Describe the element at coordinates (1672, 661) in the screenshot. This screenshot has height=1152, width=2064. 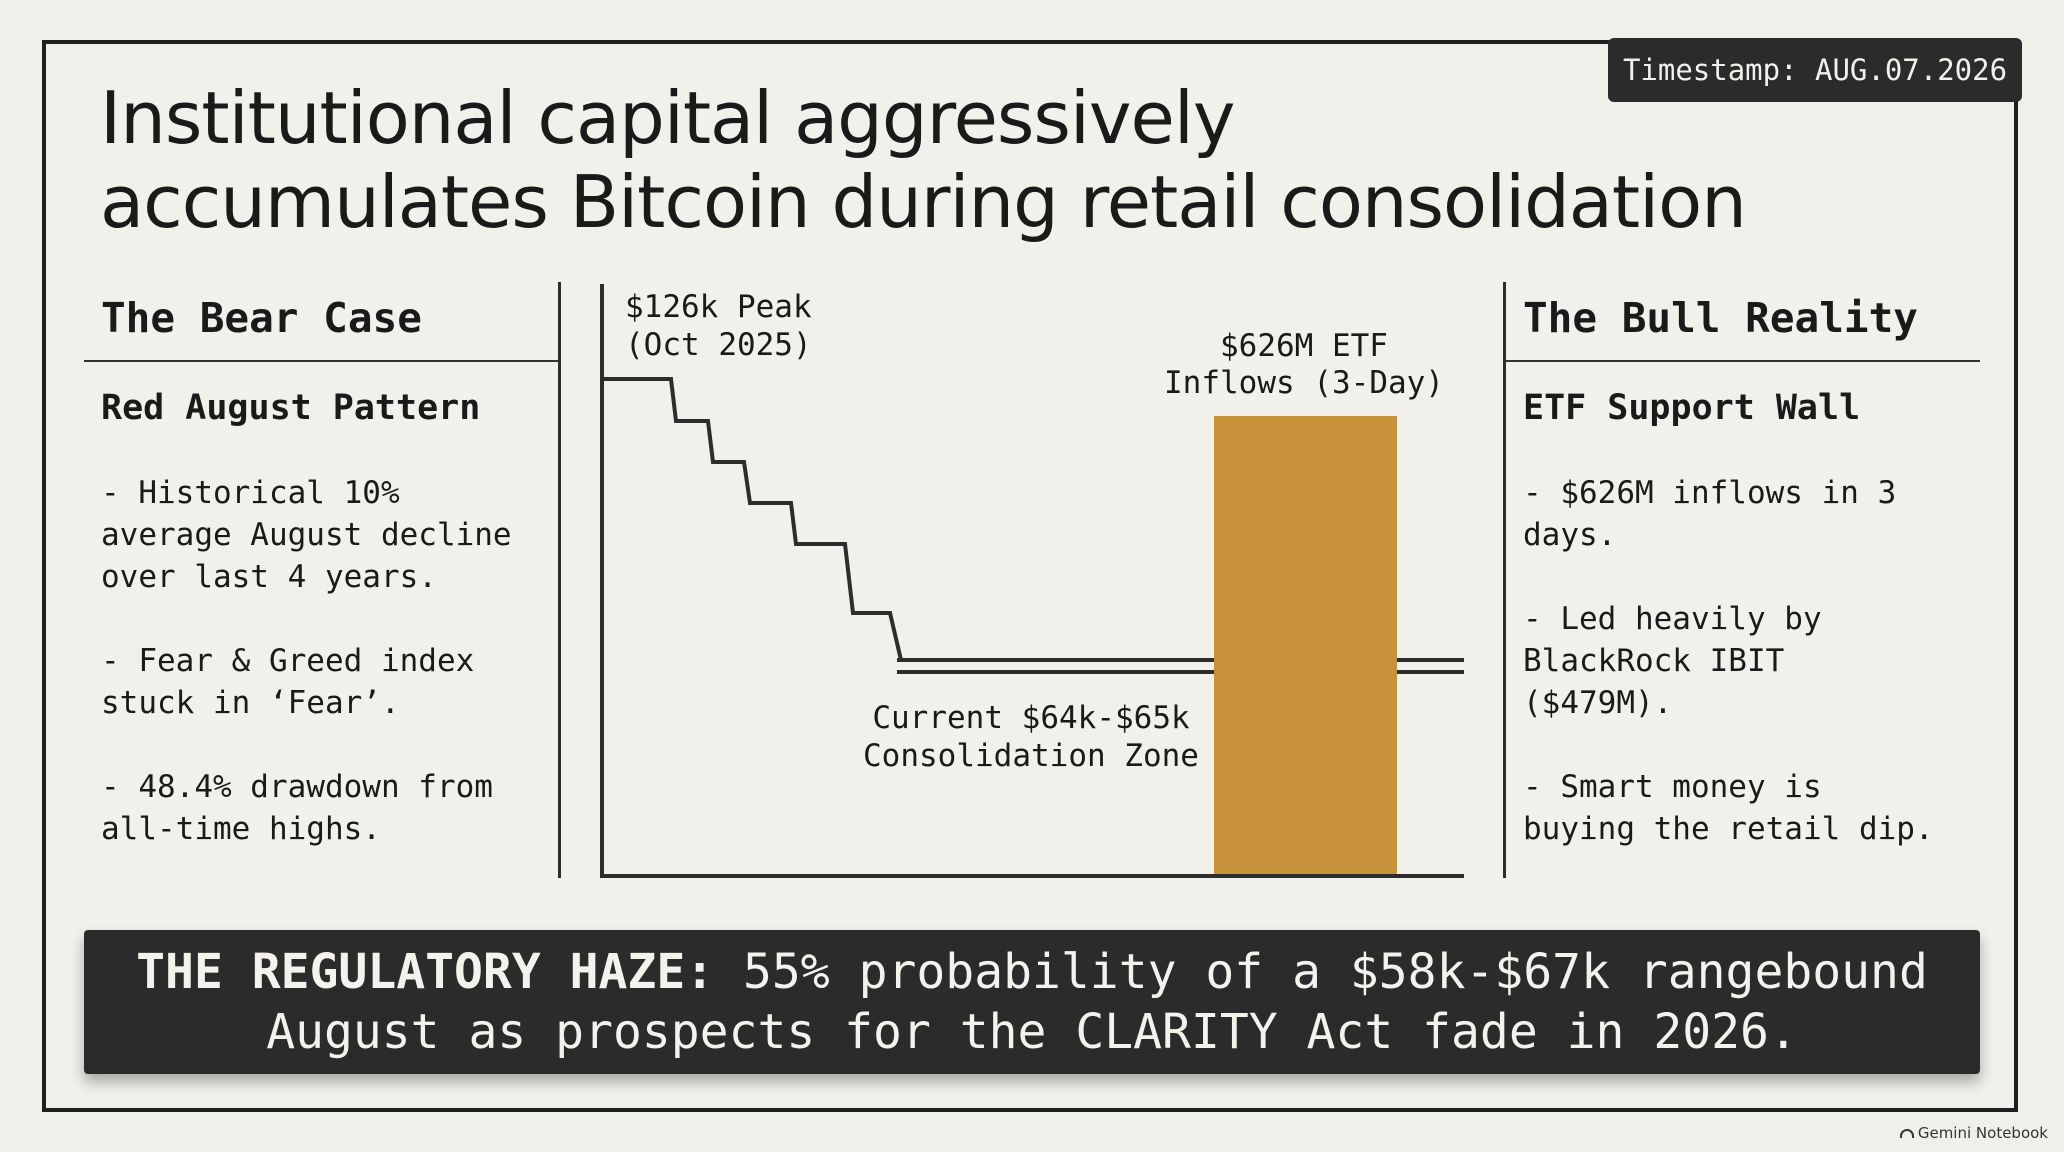
I see `bull-bullet-2: - Led heavily by BlackRock IBIT ($479M).` at that location.